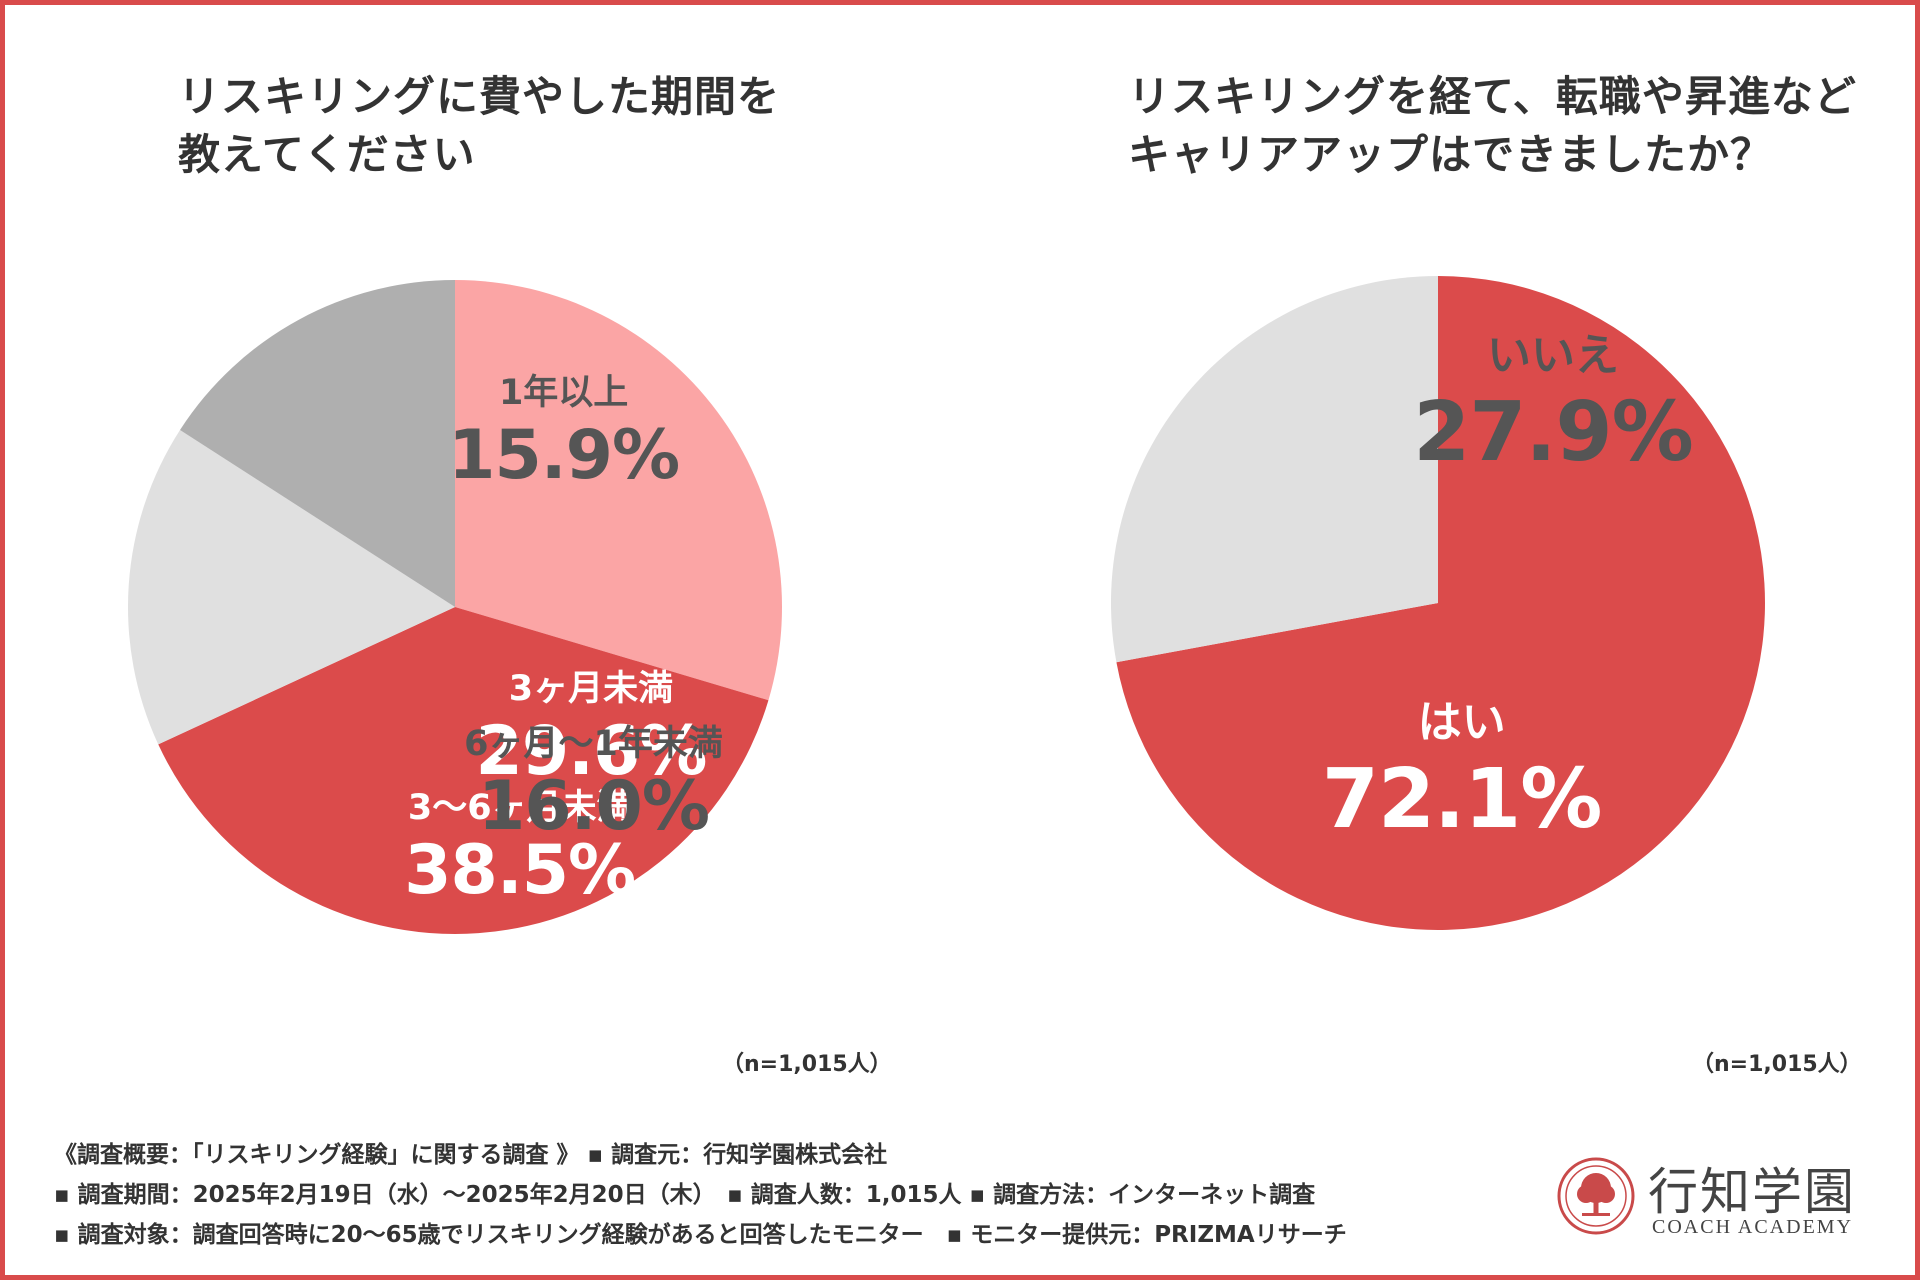  Describe the element at coordinates (1451, 154) in the screenshot. I see `right-title-line-2: キャリアアップはできましたか？` at that location.